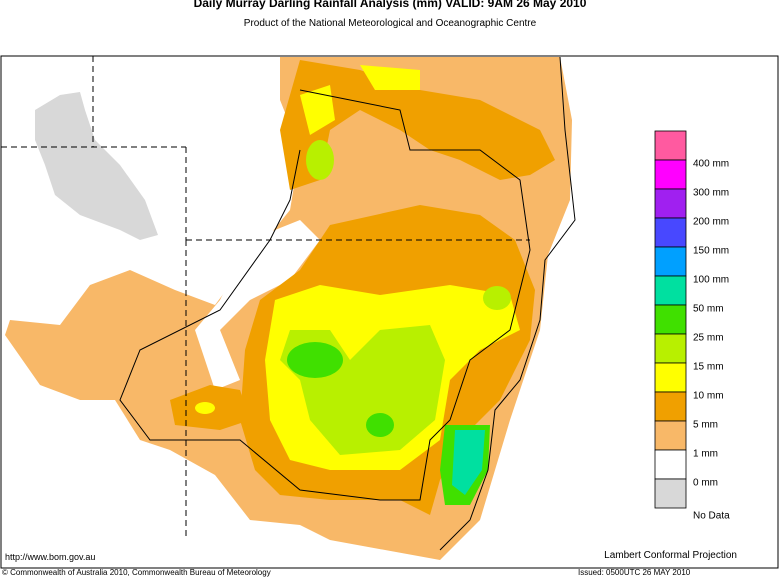 The width and height of the screenshot is (780, 579). What do you see at coordinates (708, 396) in the screenshot?
I see `legend-label: 10 mm` at bounding box center [708, 396].